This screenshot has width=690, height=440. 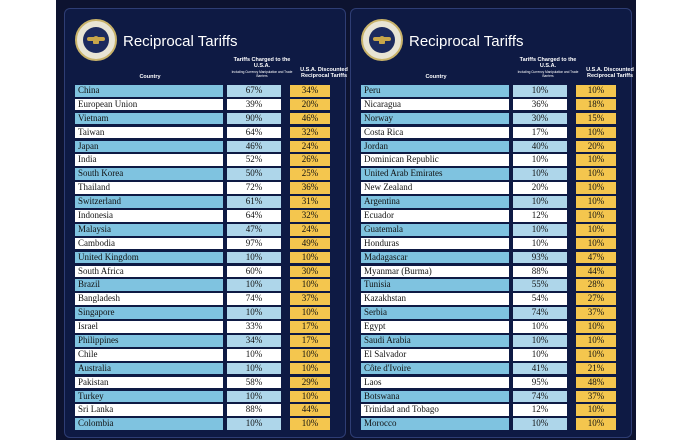 I want to click on country-cell: Guatemala, so click(x=435, y=229).